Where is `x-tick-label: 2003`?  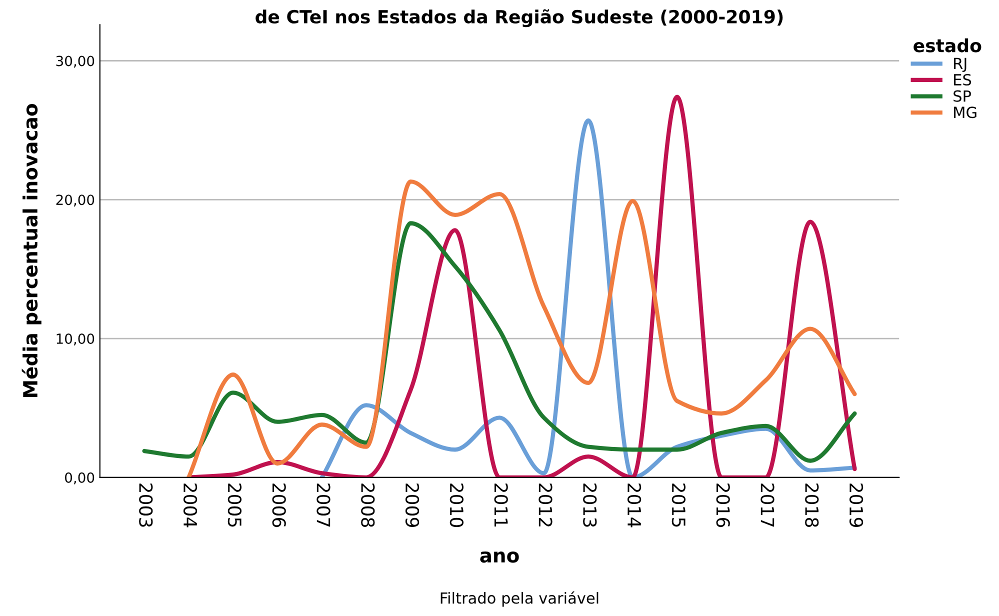
x-tick-label: 2003 is located at coordinates (146, 505).